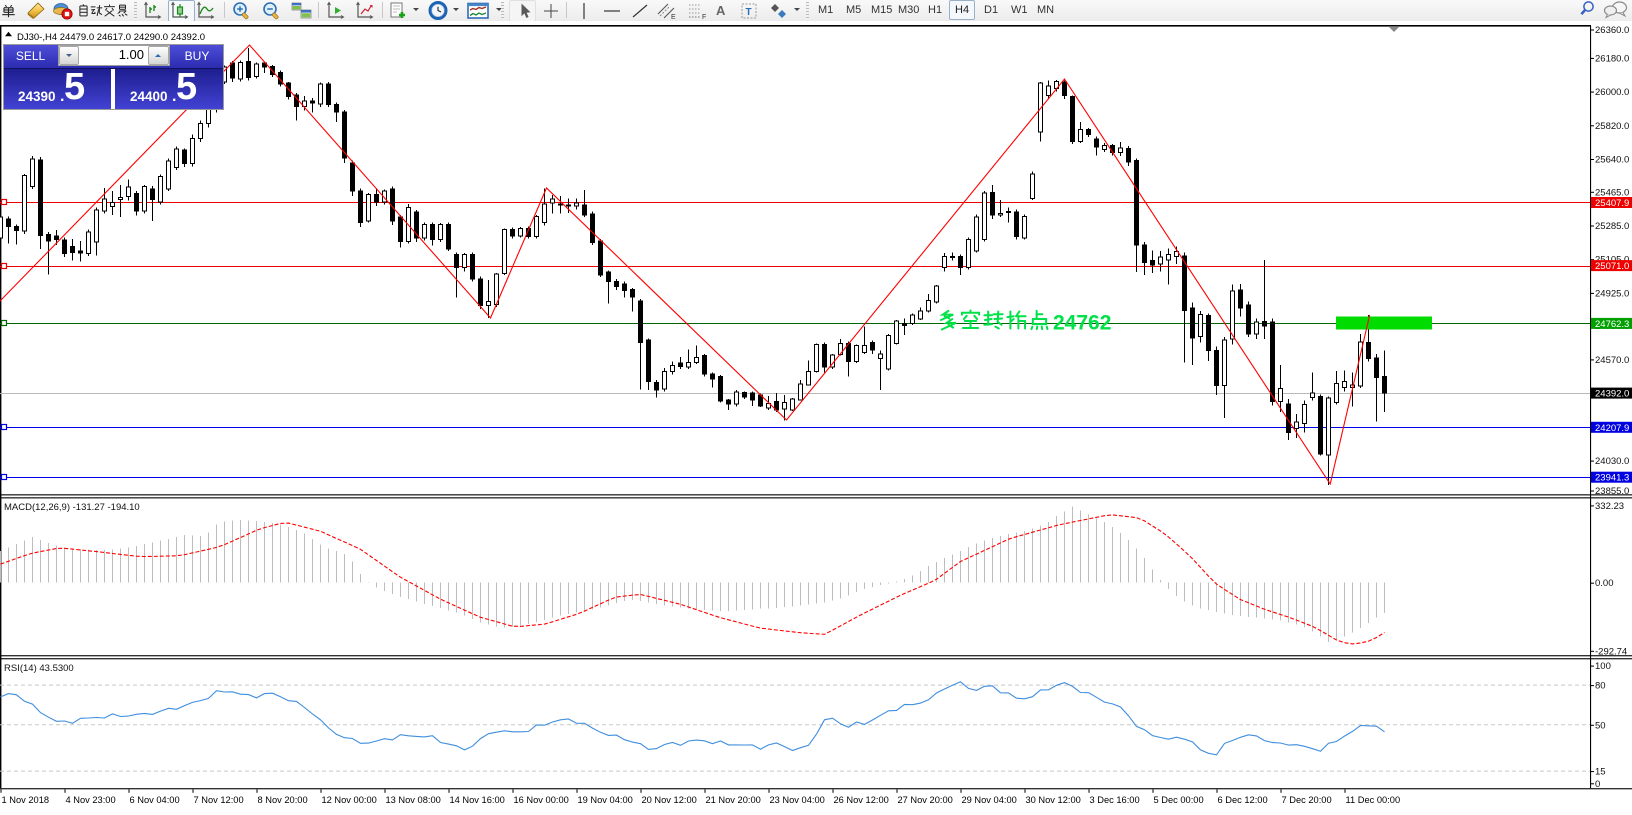 The image size is (1632, 815). I want to click on svg-text: 25640.0, so click(1612, 160).